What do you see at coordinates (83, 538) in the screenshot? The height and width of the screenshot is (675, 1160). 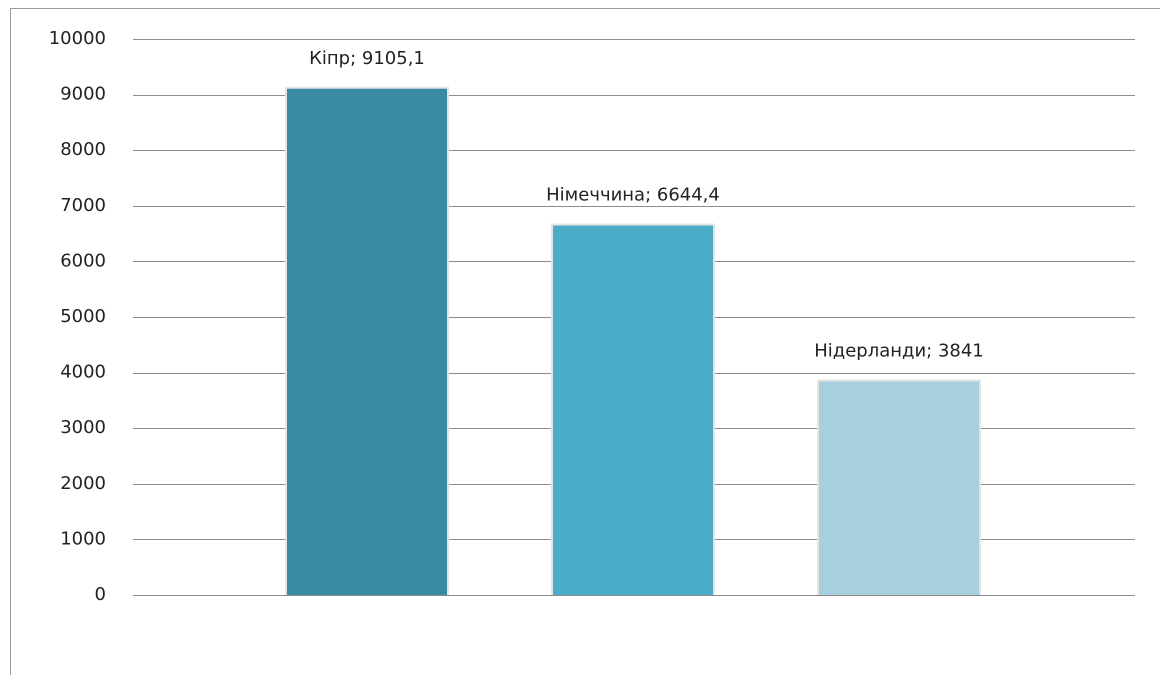 I see `y-tick-label: 1000` at bounding box center [83, 538].